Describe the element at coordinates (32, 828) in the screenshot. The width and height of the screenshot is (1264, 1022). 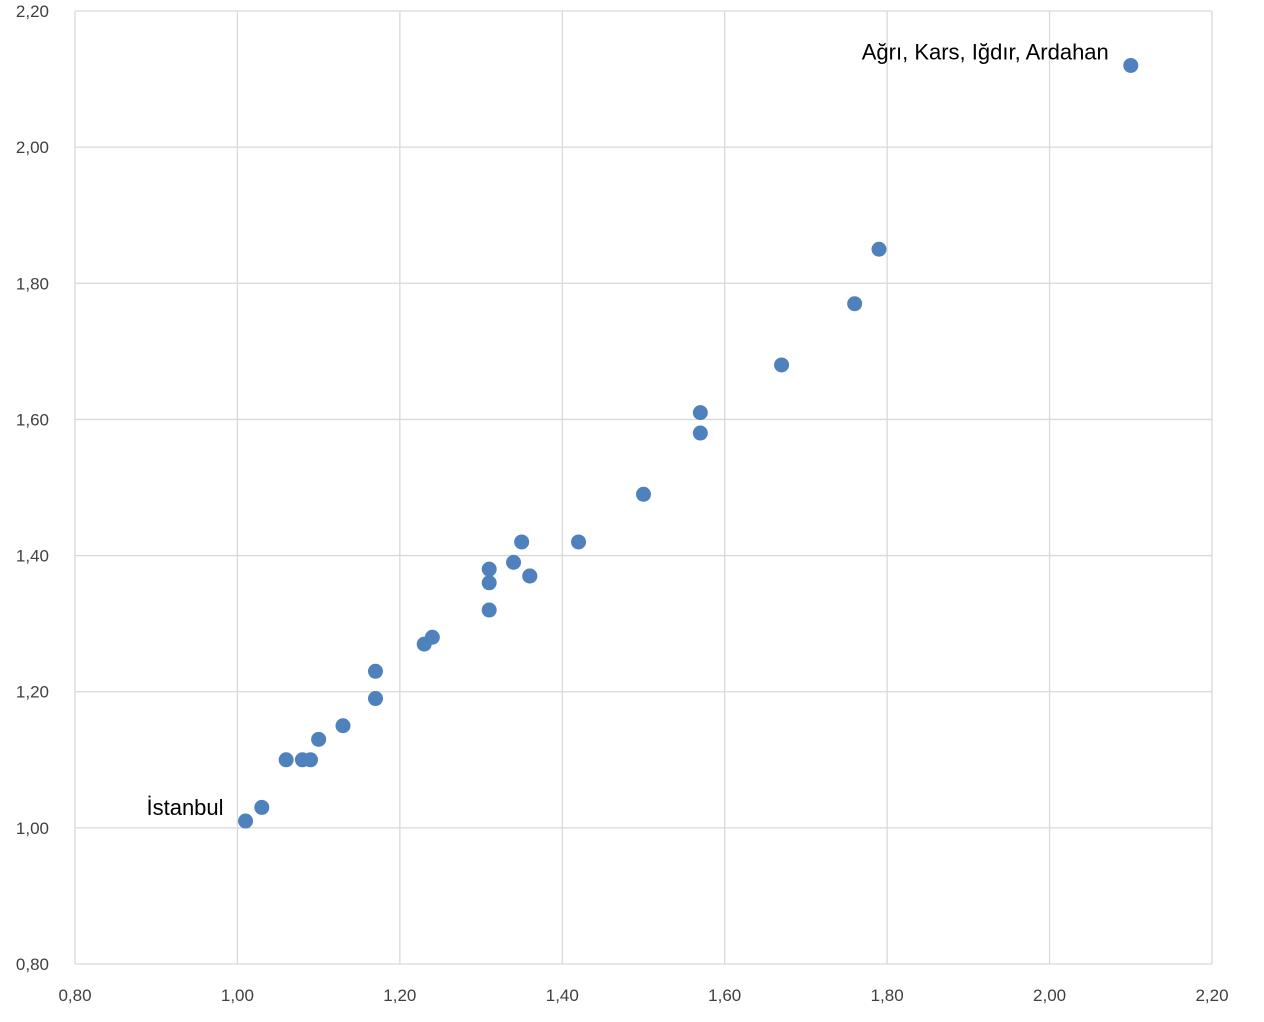
I see `y-tick-label: 1,00` at that location.